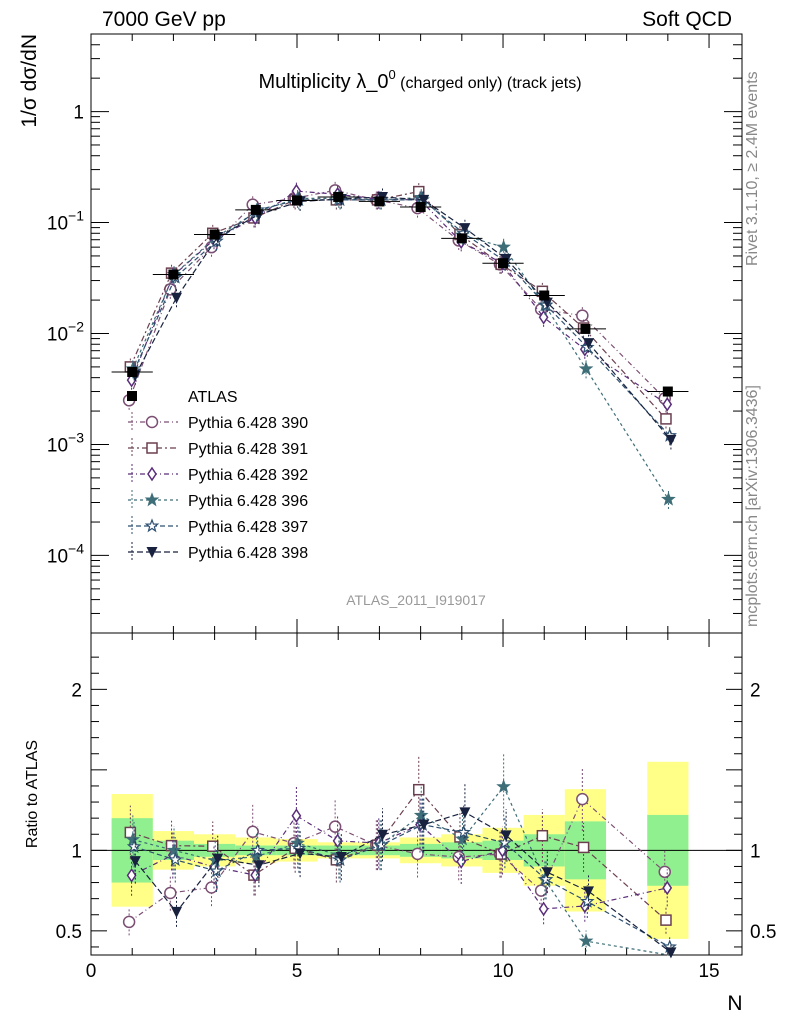 The width and height of the screenshot is (786, 1024). I want to click on ratio-tick-label-left: 2, so click(76, 690).